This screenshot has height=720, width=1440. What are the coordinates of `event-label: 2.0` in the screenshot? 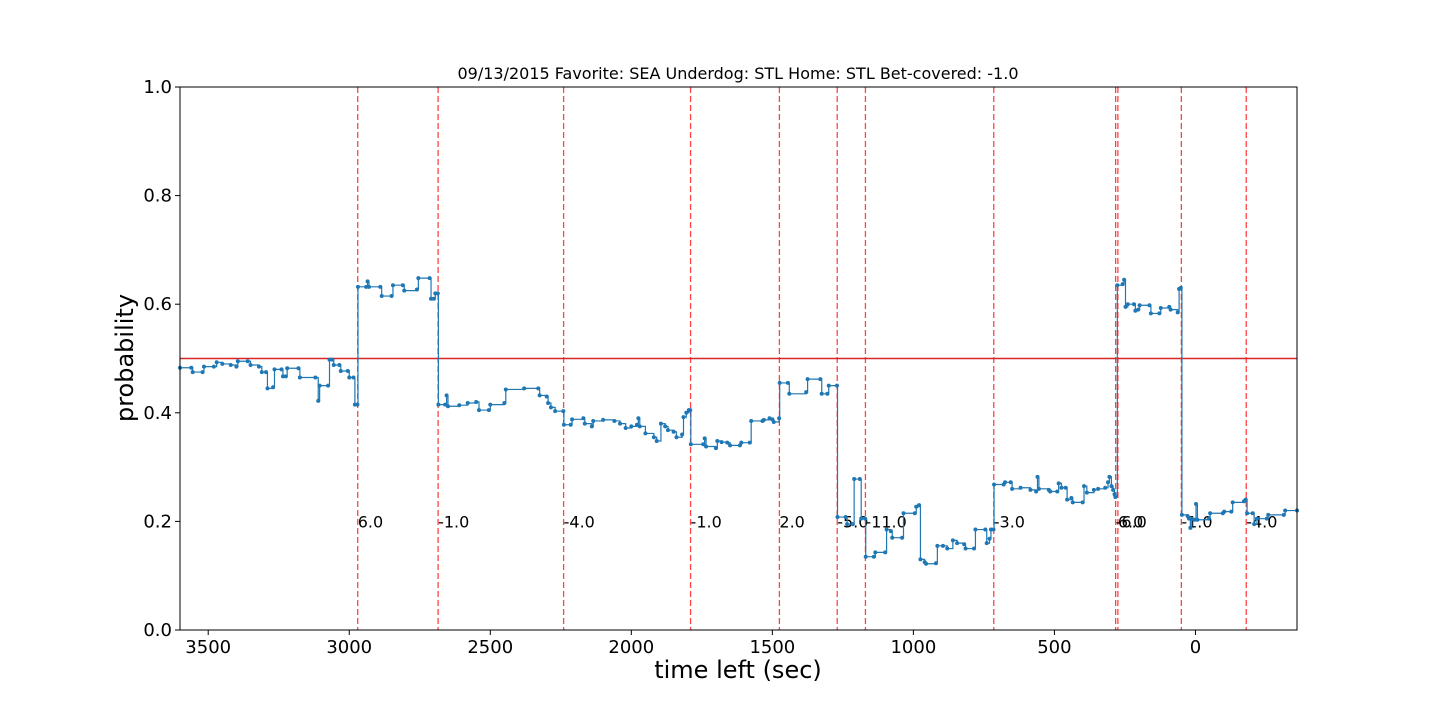 It's located at (791, 521).